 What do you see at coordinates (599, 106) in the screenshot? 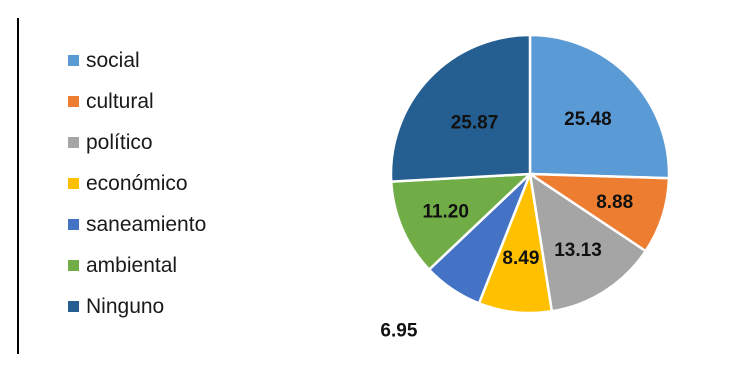
I see `pie-slice-social` at bounding box center [599, 106].